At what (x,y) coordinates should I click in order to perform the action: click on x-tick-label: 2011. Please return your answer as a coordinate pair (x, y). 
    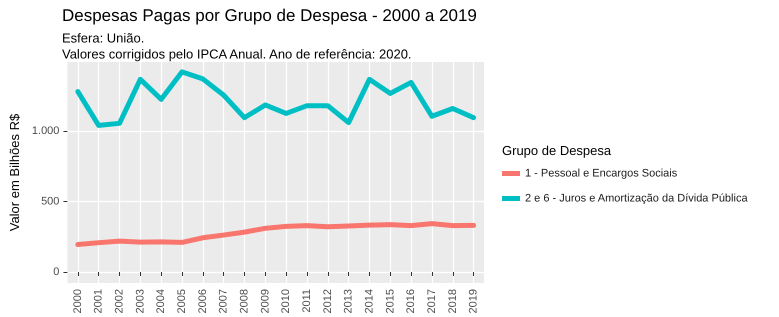
    Looking at the image, I should click on (306, 301).